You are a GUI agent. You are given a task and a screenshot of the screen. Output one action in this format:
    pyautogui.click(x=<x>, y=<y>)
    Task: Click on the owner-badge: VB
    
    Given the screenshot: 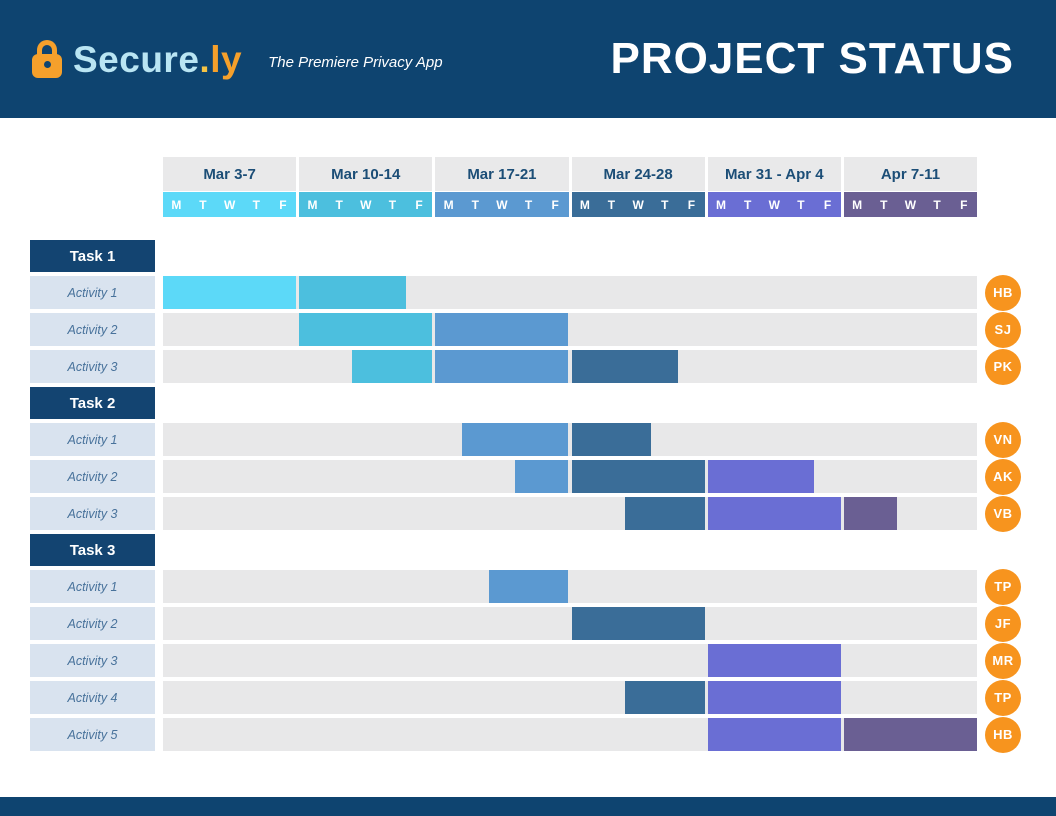 What is the action you would take?
    pyautogui.click(x=1003, y=513)
    